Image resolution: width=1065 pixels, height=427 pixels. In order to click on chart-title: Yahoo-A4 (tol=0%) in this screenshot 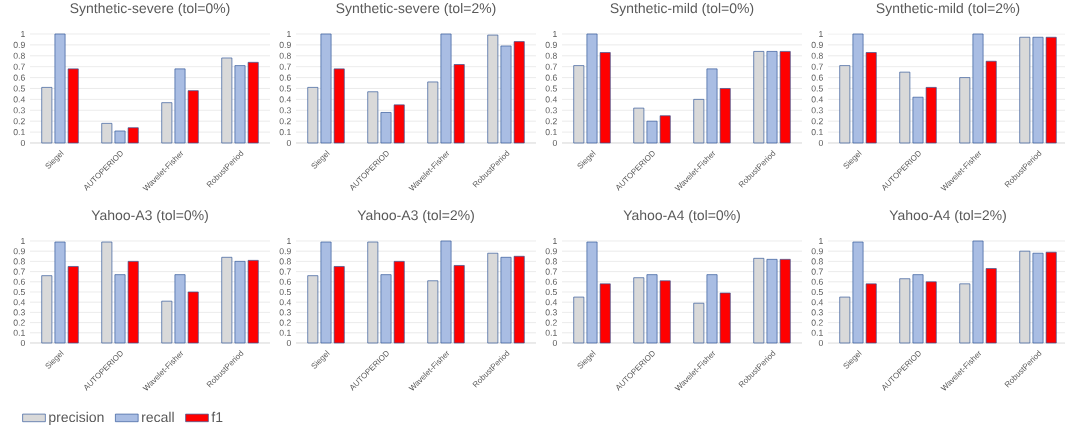, I will do `click(681, 216)`.